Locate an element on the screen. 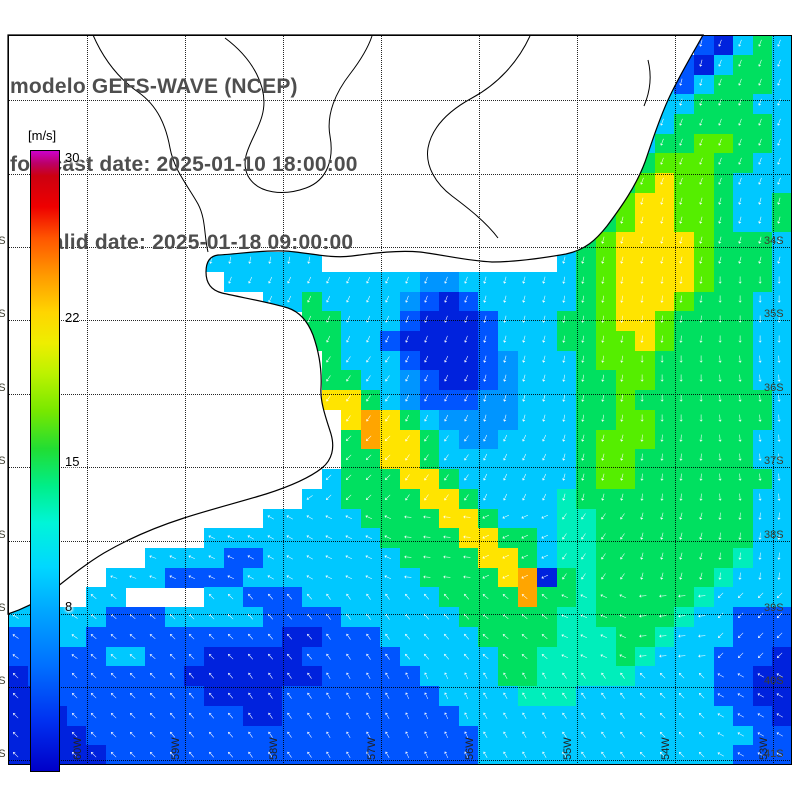 This screenshot has height=800, width=800. lon-label: 56W is located at coordinates (470, 748).